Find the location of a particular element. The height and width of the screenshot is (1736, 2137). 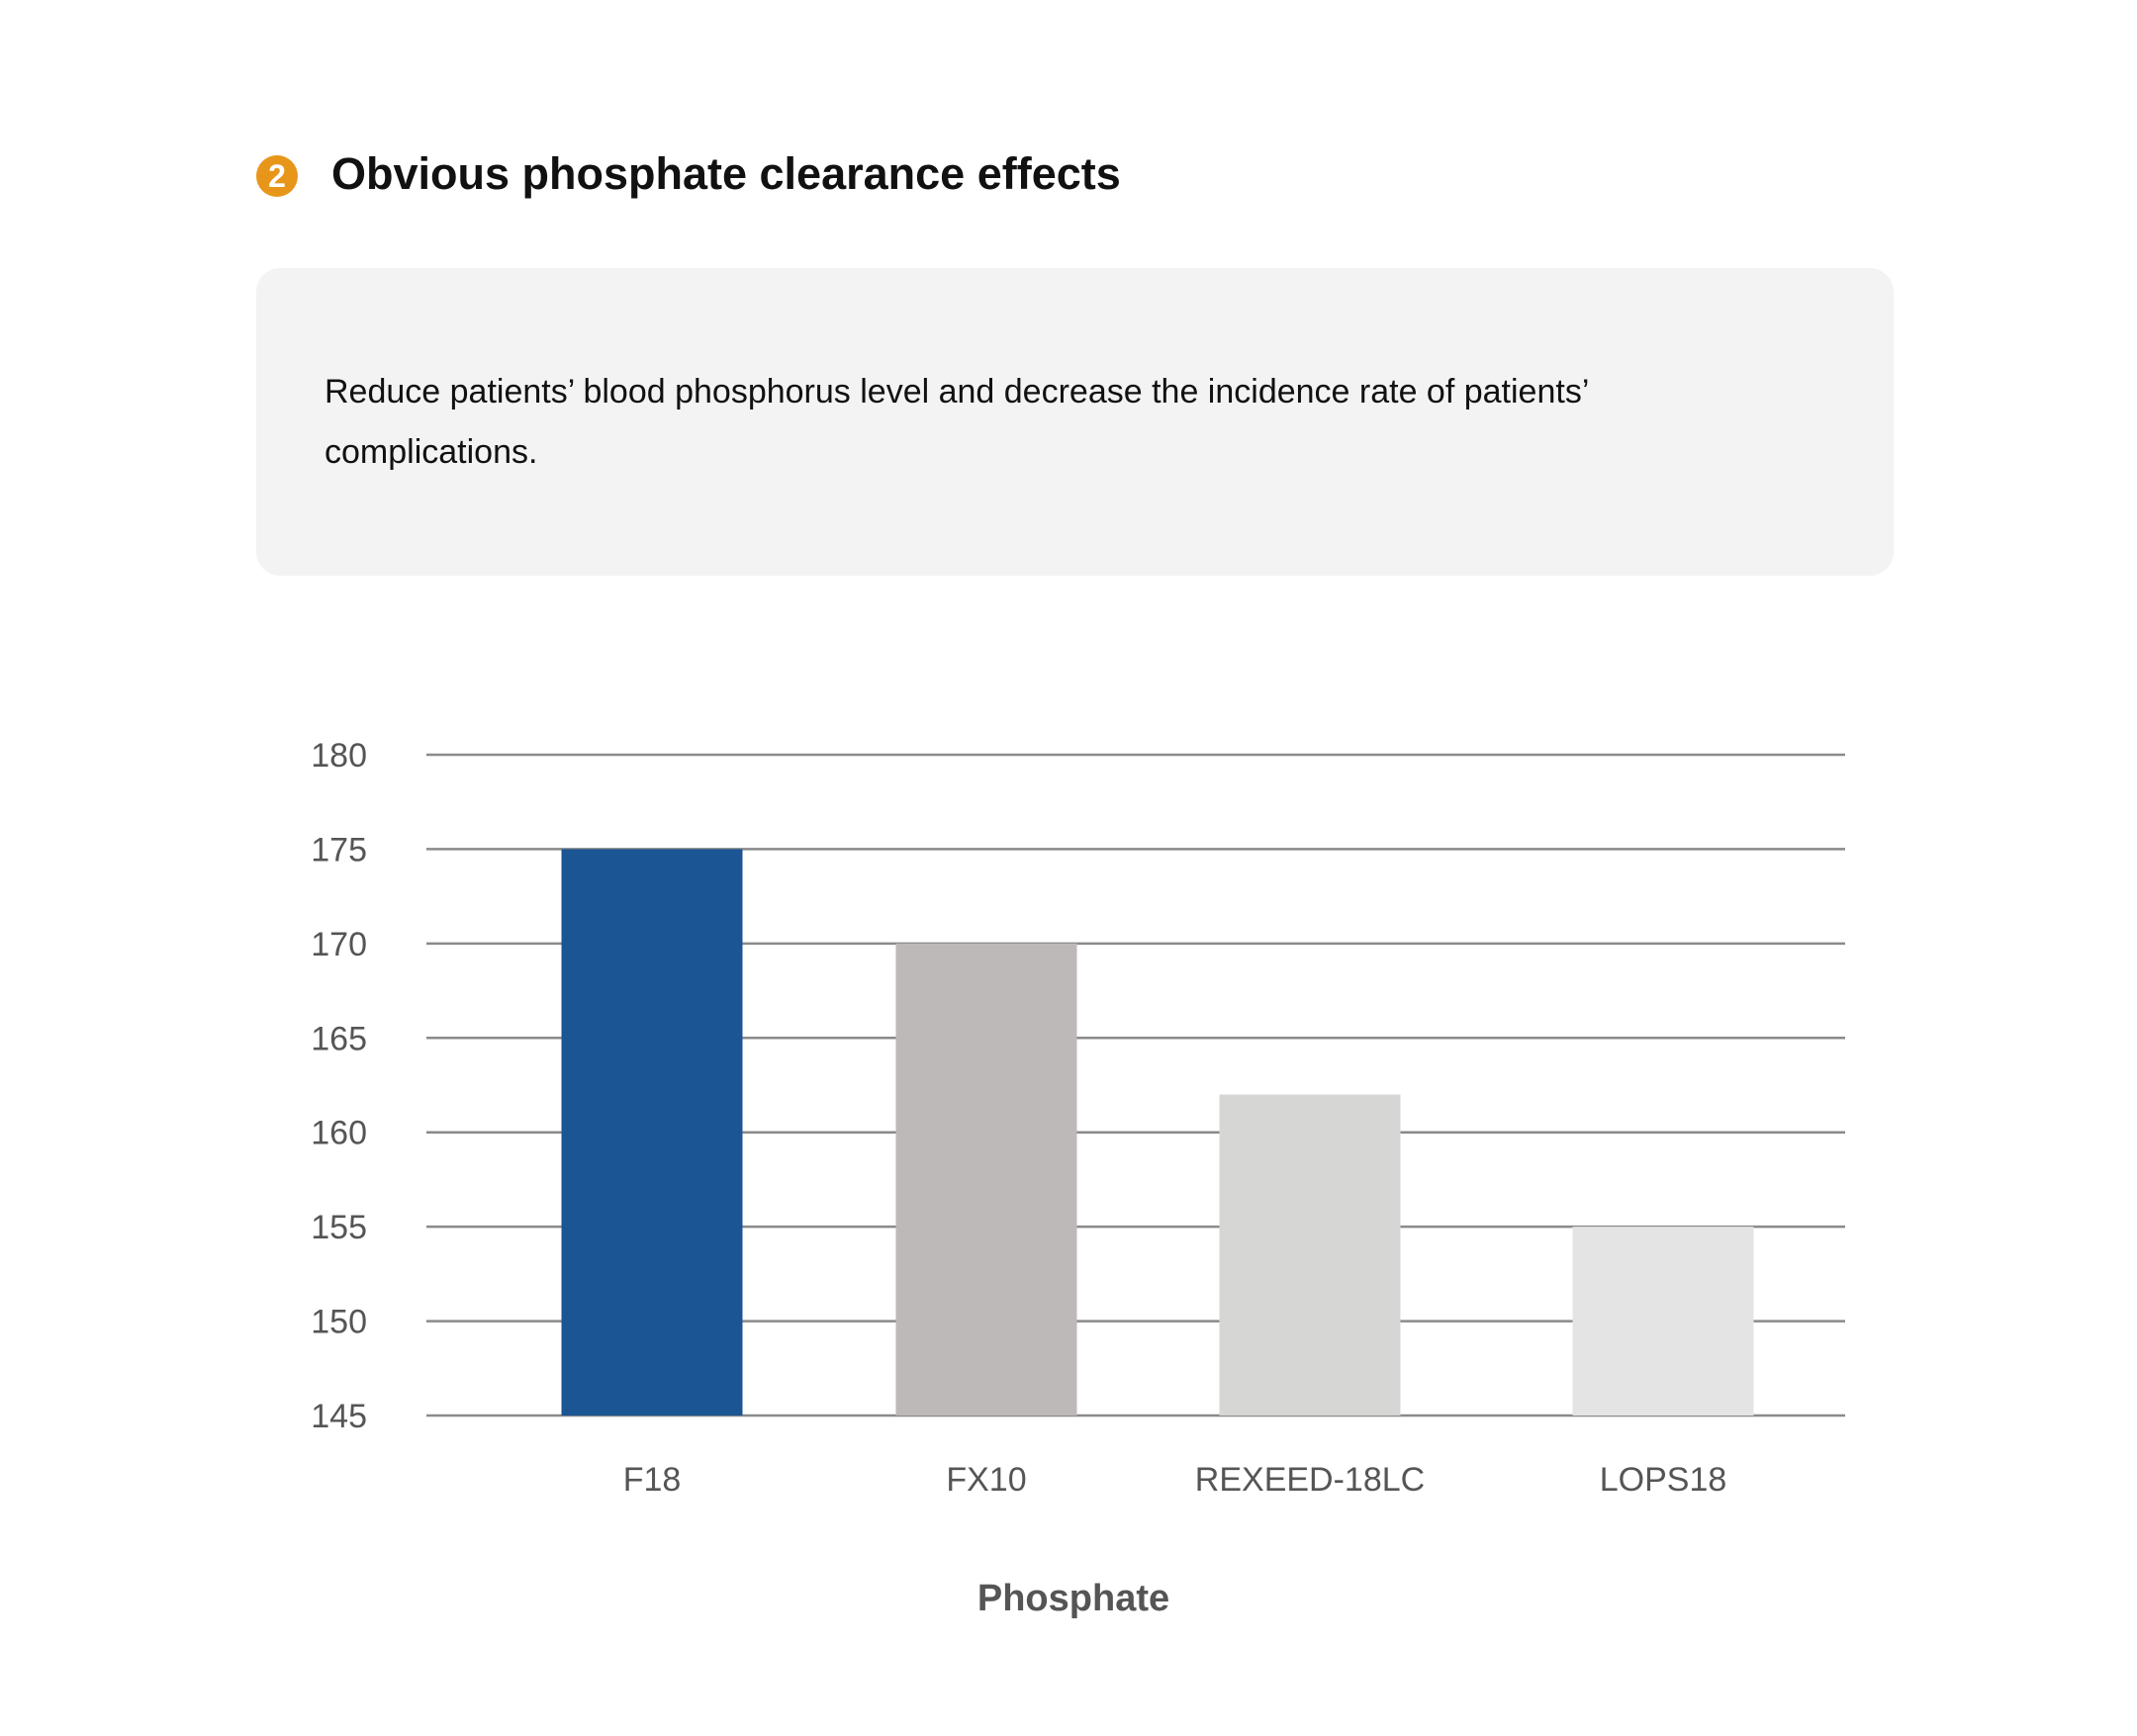

x-tick-label: LOPS18 is located at coordinates (1663, 1480).